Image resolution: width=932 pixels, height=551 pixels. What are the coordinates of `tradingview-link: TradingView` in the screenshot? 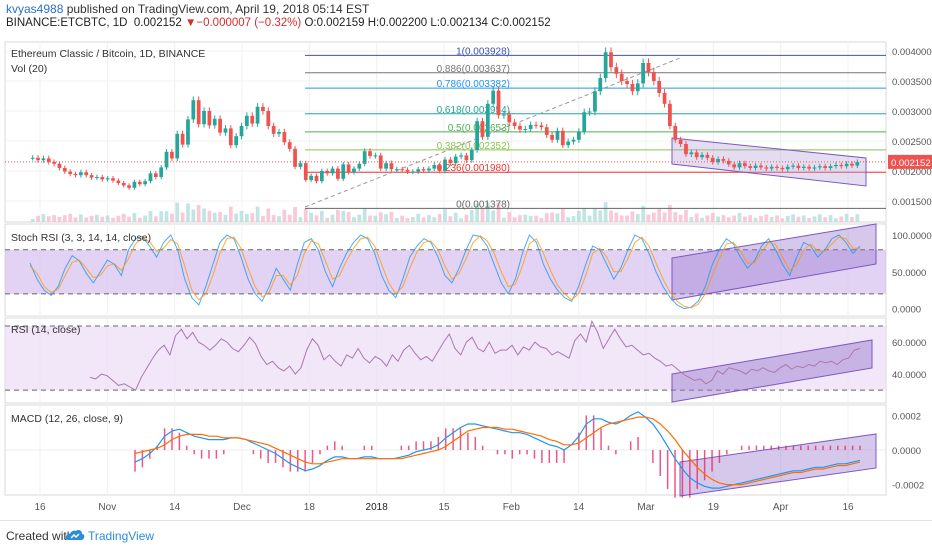 It's located at (121, 536).